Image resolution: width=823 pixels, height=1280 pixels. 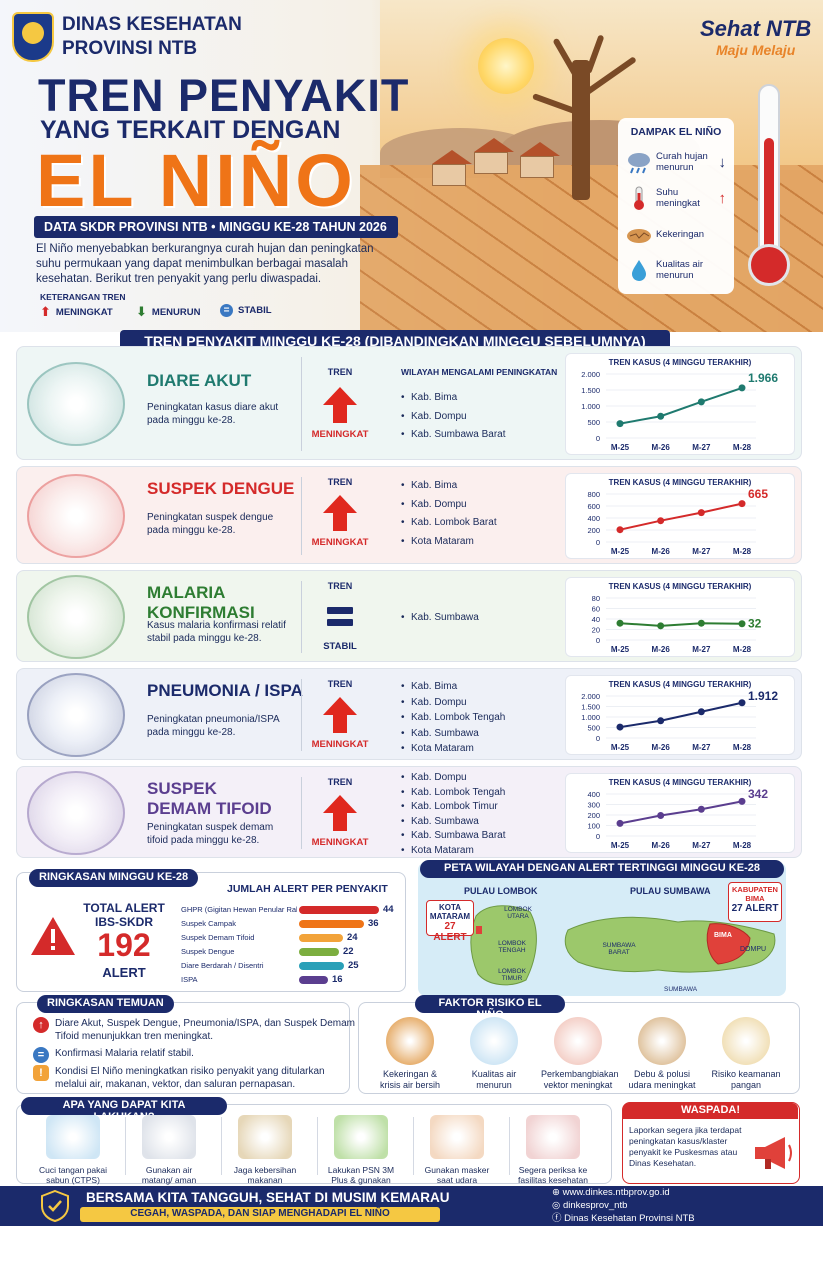 I want to click on faktor-item: Kualitas air menurun, so click(x=494, y=1054).